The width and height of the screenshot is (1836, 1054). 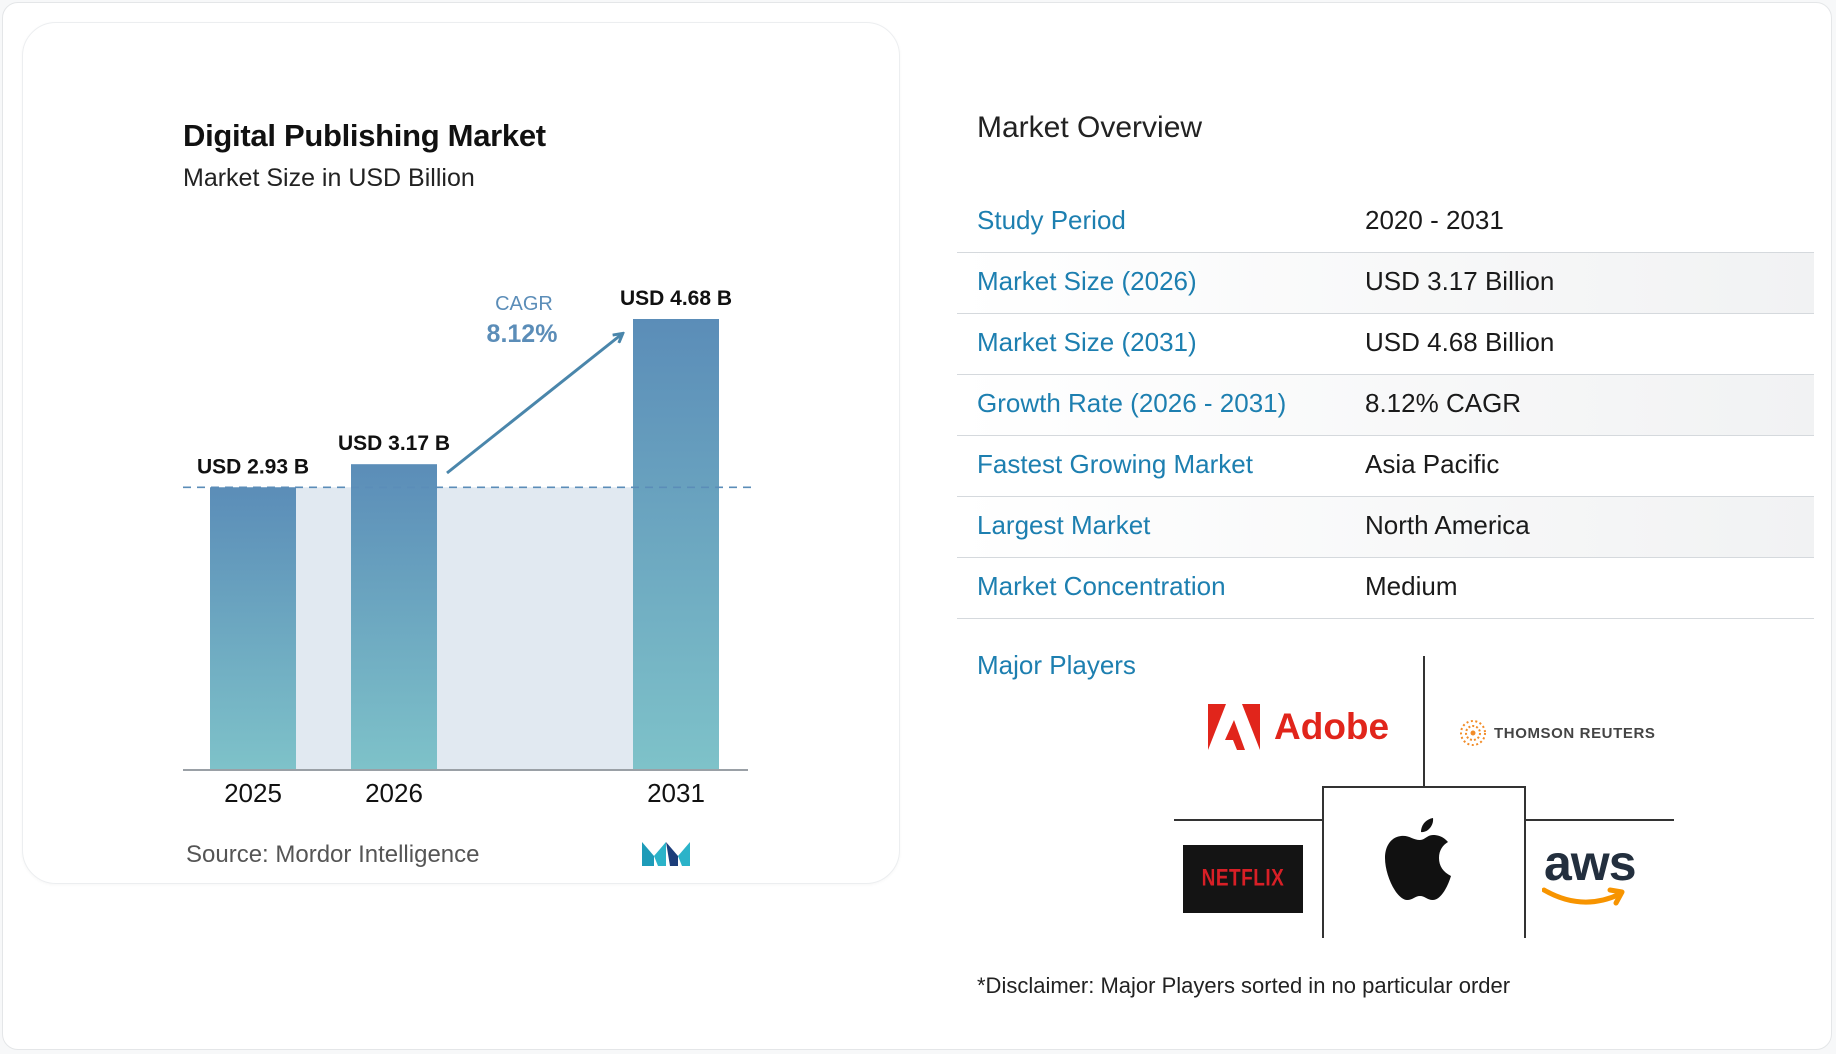 I want to click on adobe-wordmark: Adobe, so click(x=1332, y=726).